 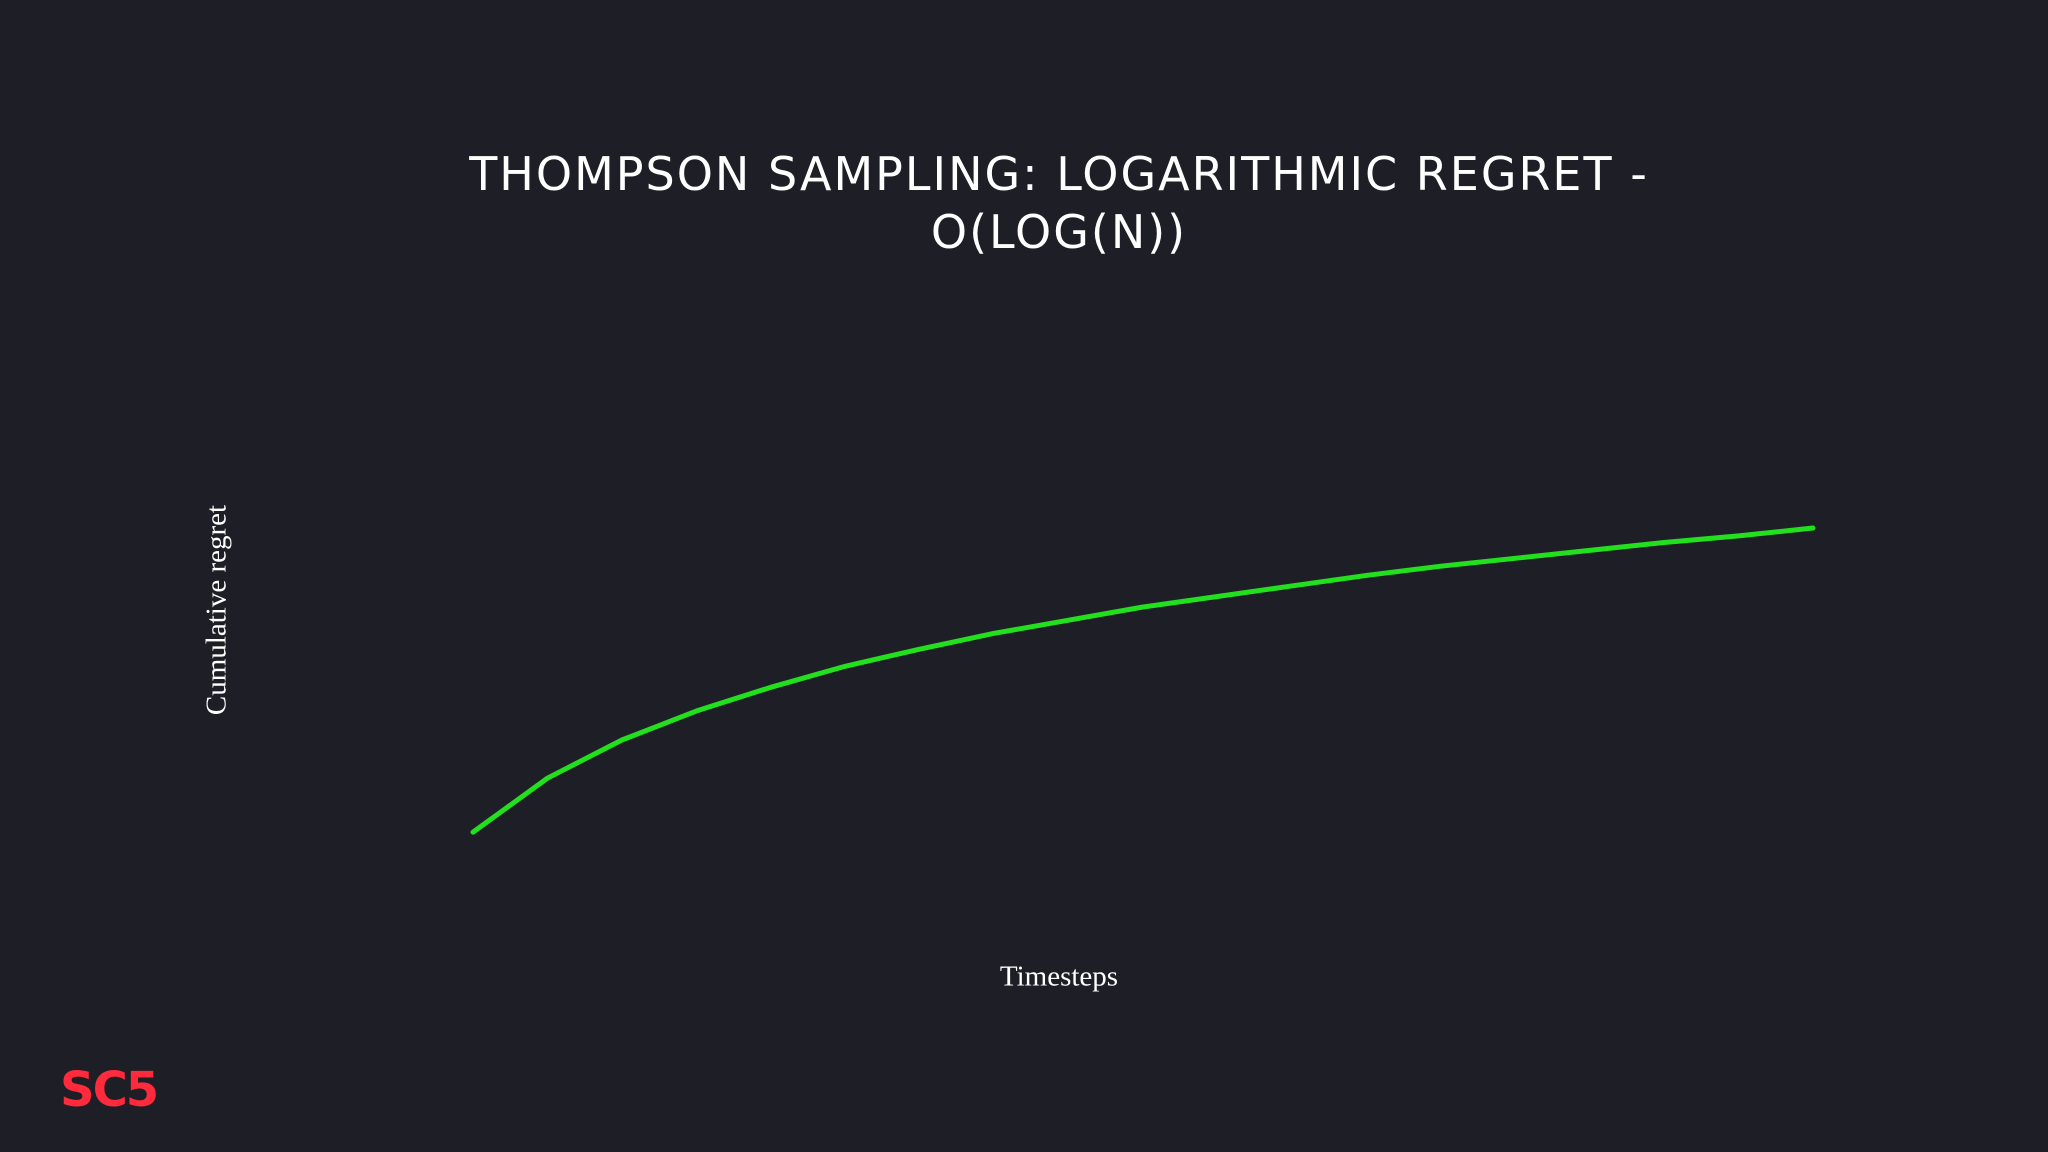 What do you see at coordinates (217, 610) in the screenshot?
I see `y-axis-label: Cumulative regret` at bounding box center [217, 610].